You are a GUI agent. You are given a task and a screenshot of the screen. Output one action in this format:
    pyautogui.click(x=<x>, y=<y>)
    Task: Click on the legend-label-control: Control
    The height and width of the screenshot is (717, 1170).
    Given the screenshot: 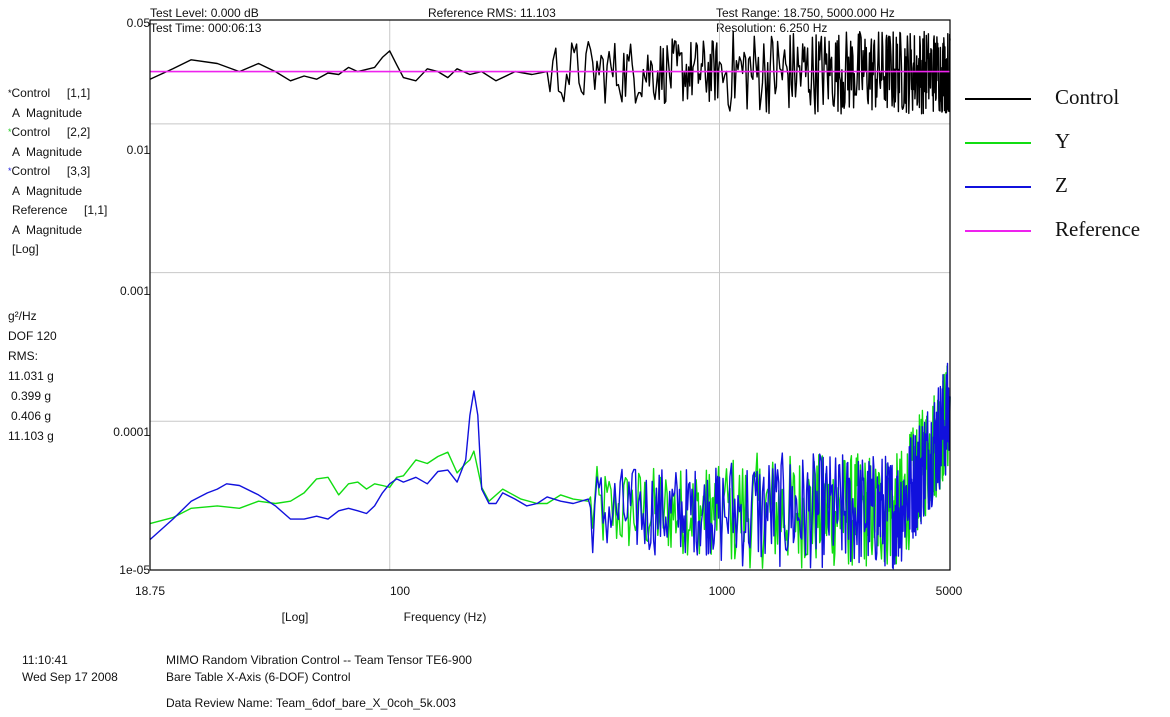 What is the action you would take?
    pyautogui.click(x=1087, y=97)
    